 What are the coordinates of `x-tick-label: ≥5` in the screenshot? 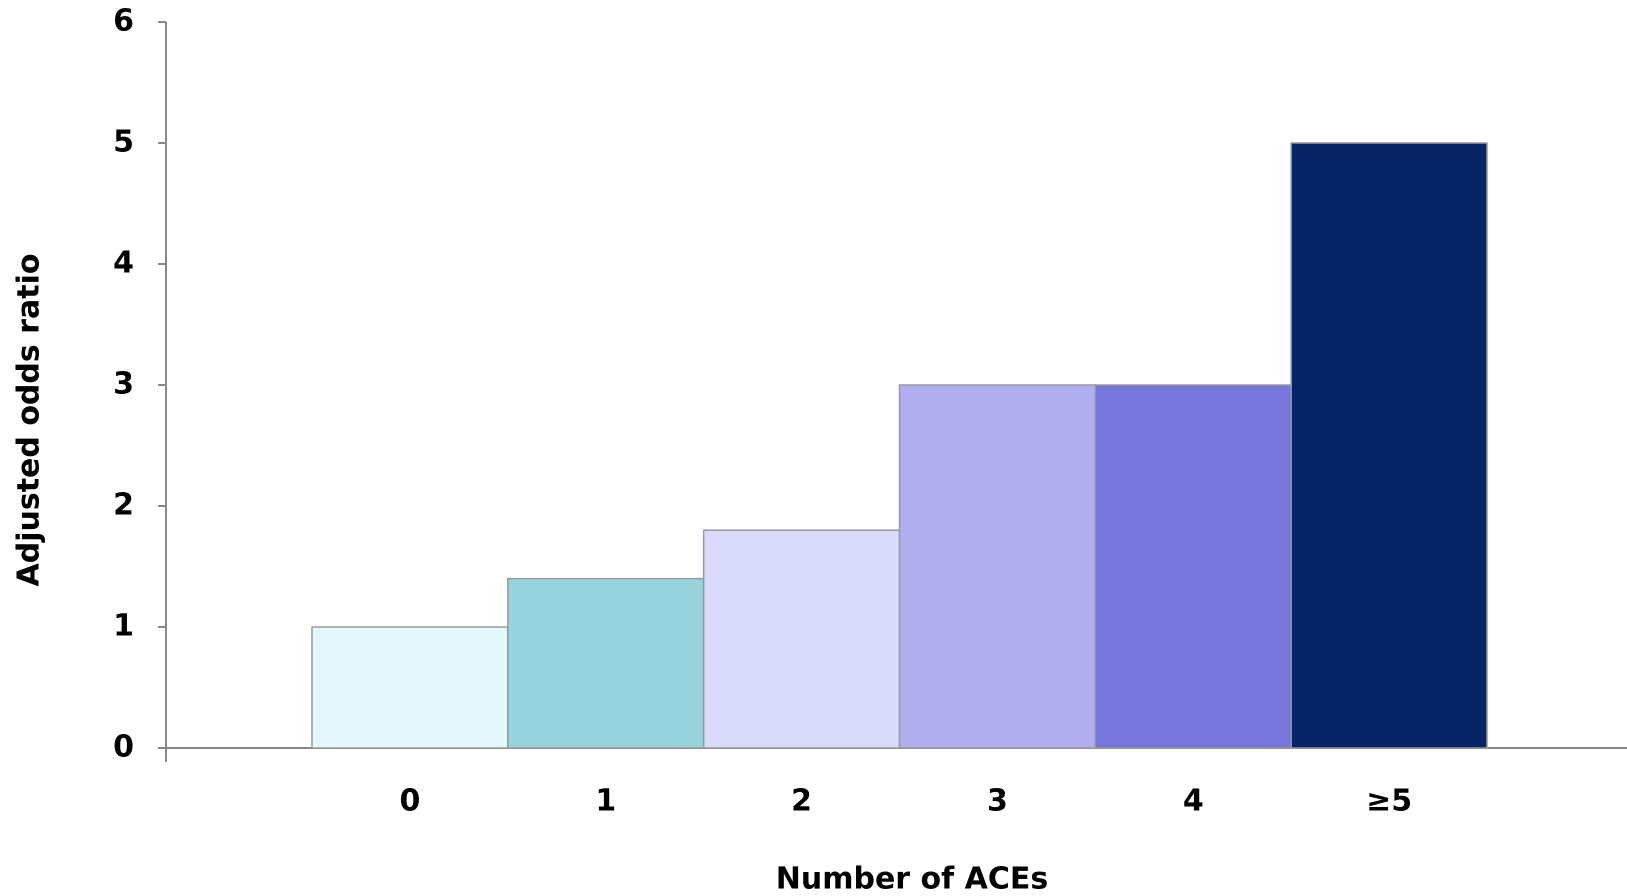 It's located at (1389, 801).